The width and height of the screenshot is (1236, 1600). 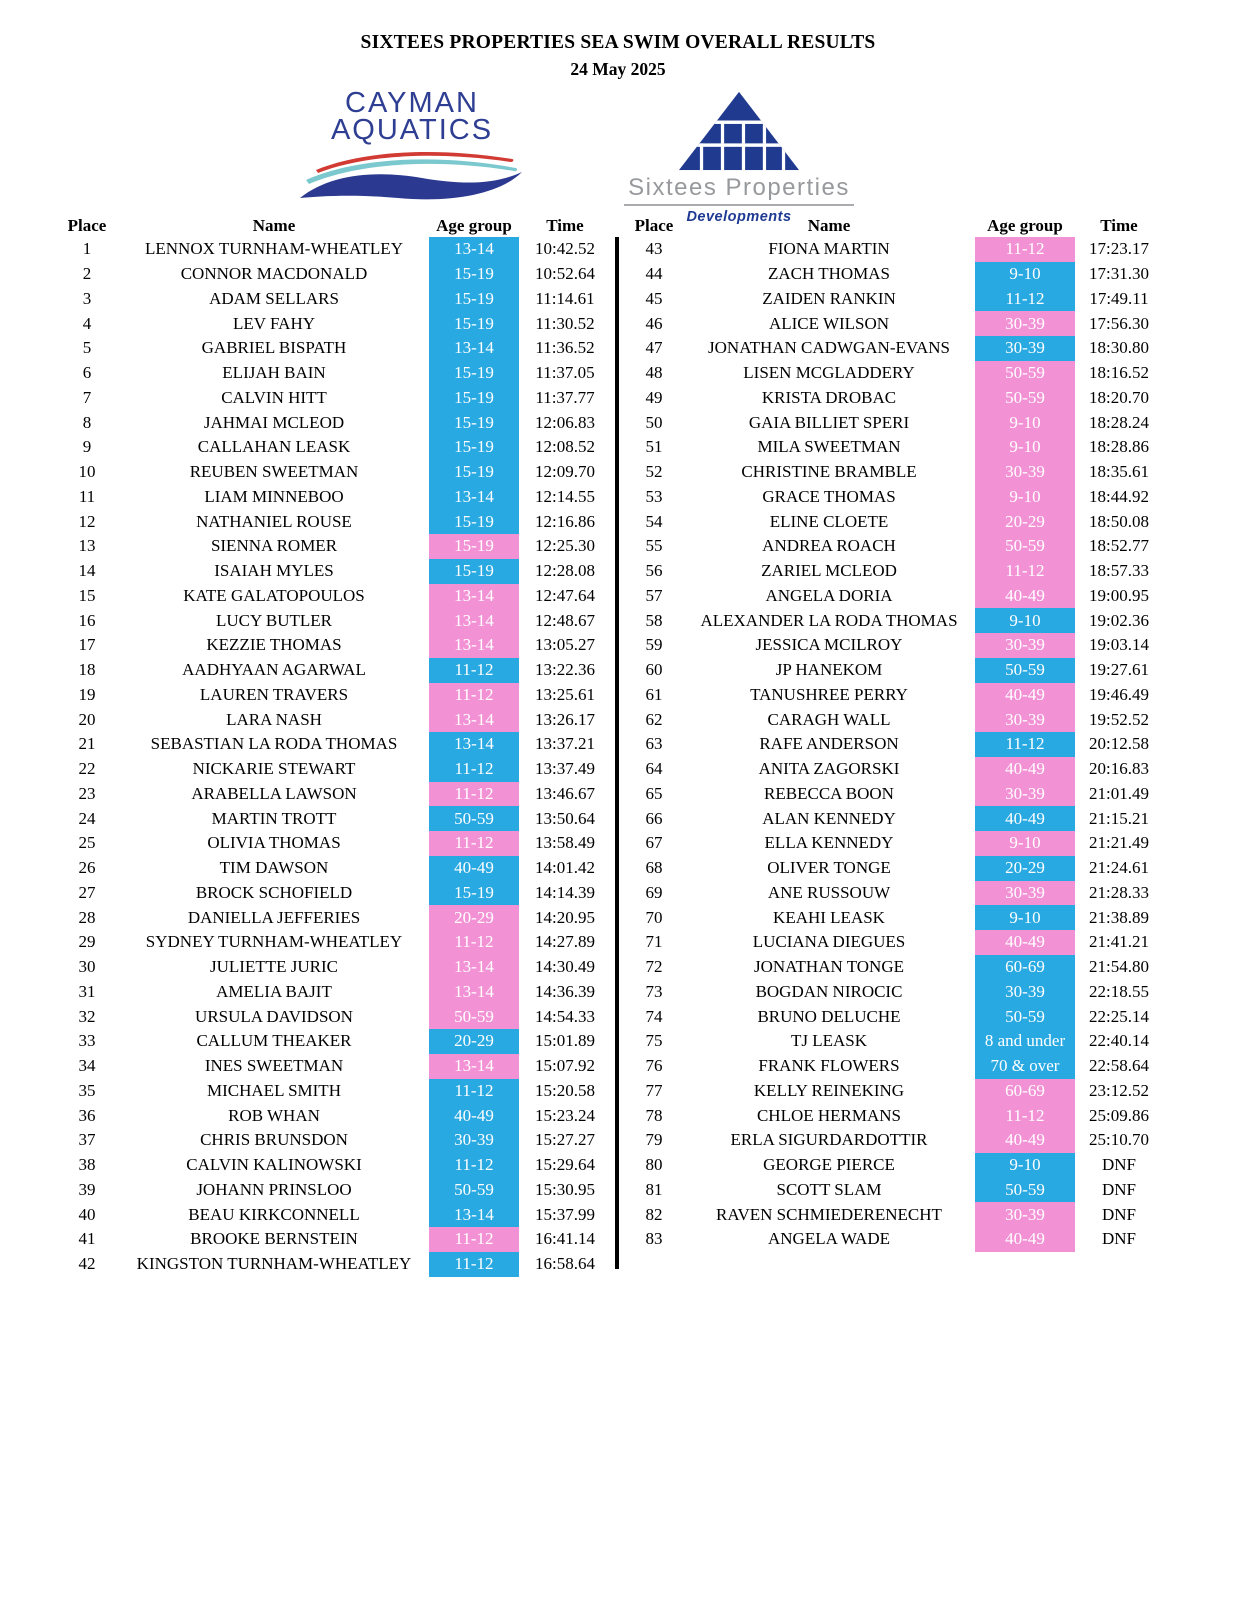 I want to click on time-cell: 13:50.64, so click(x=565, y=818).